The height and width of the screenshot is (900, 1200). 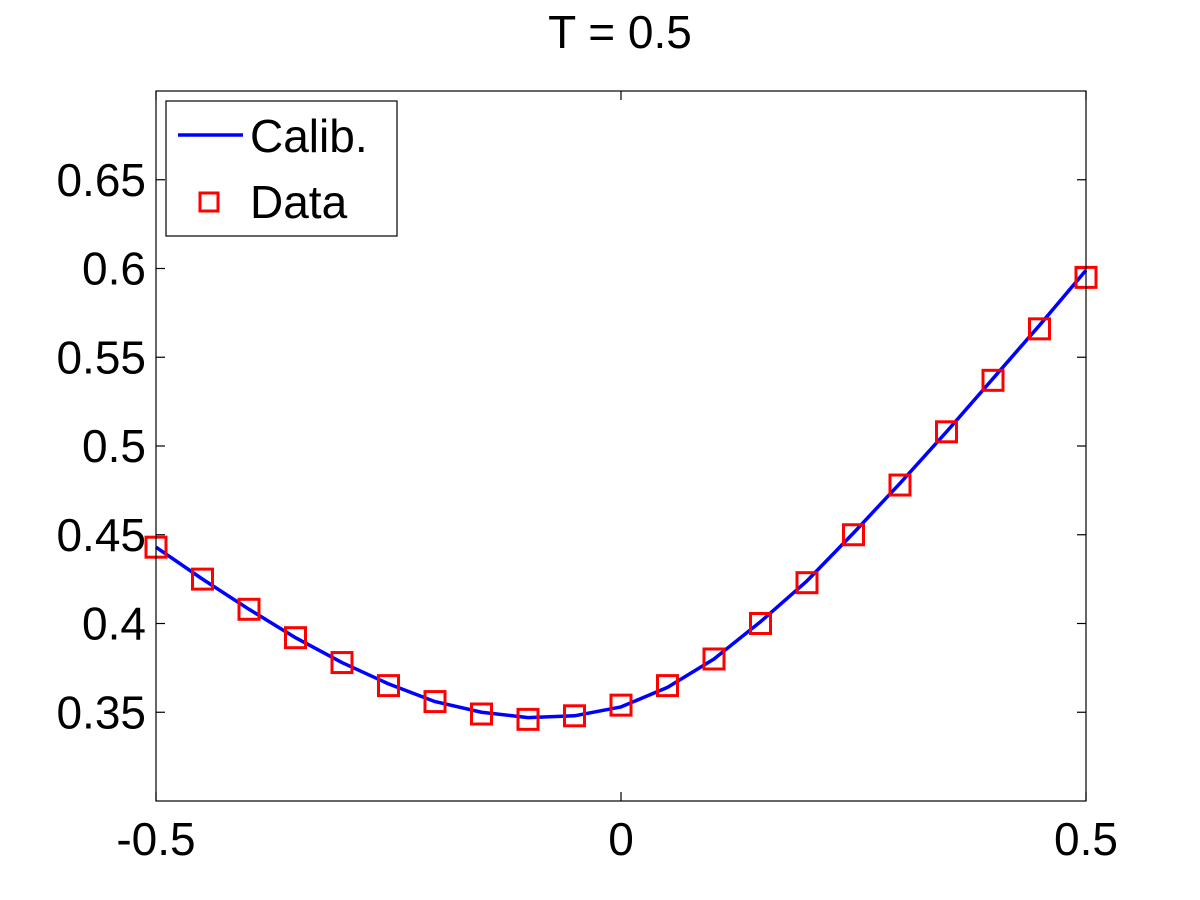 What do you see at coordinates (299, 202) in the screenshot?
I see `legend-label-data: Data` at bounding box center [299, 202].